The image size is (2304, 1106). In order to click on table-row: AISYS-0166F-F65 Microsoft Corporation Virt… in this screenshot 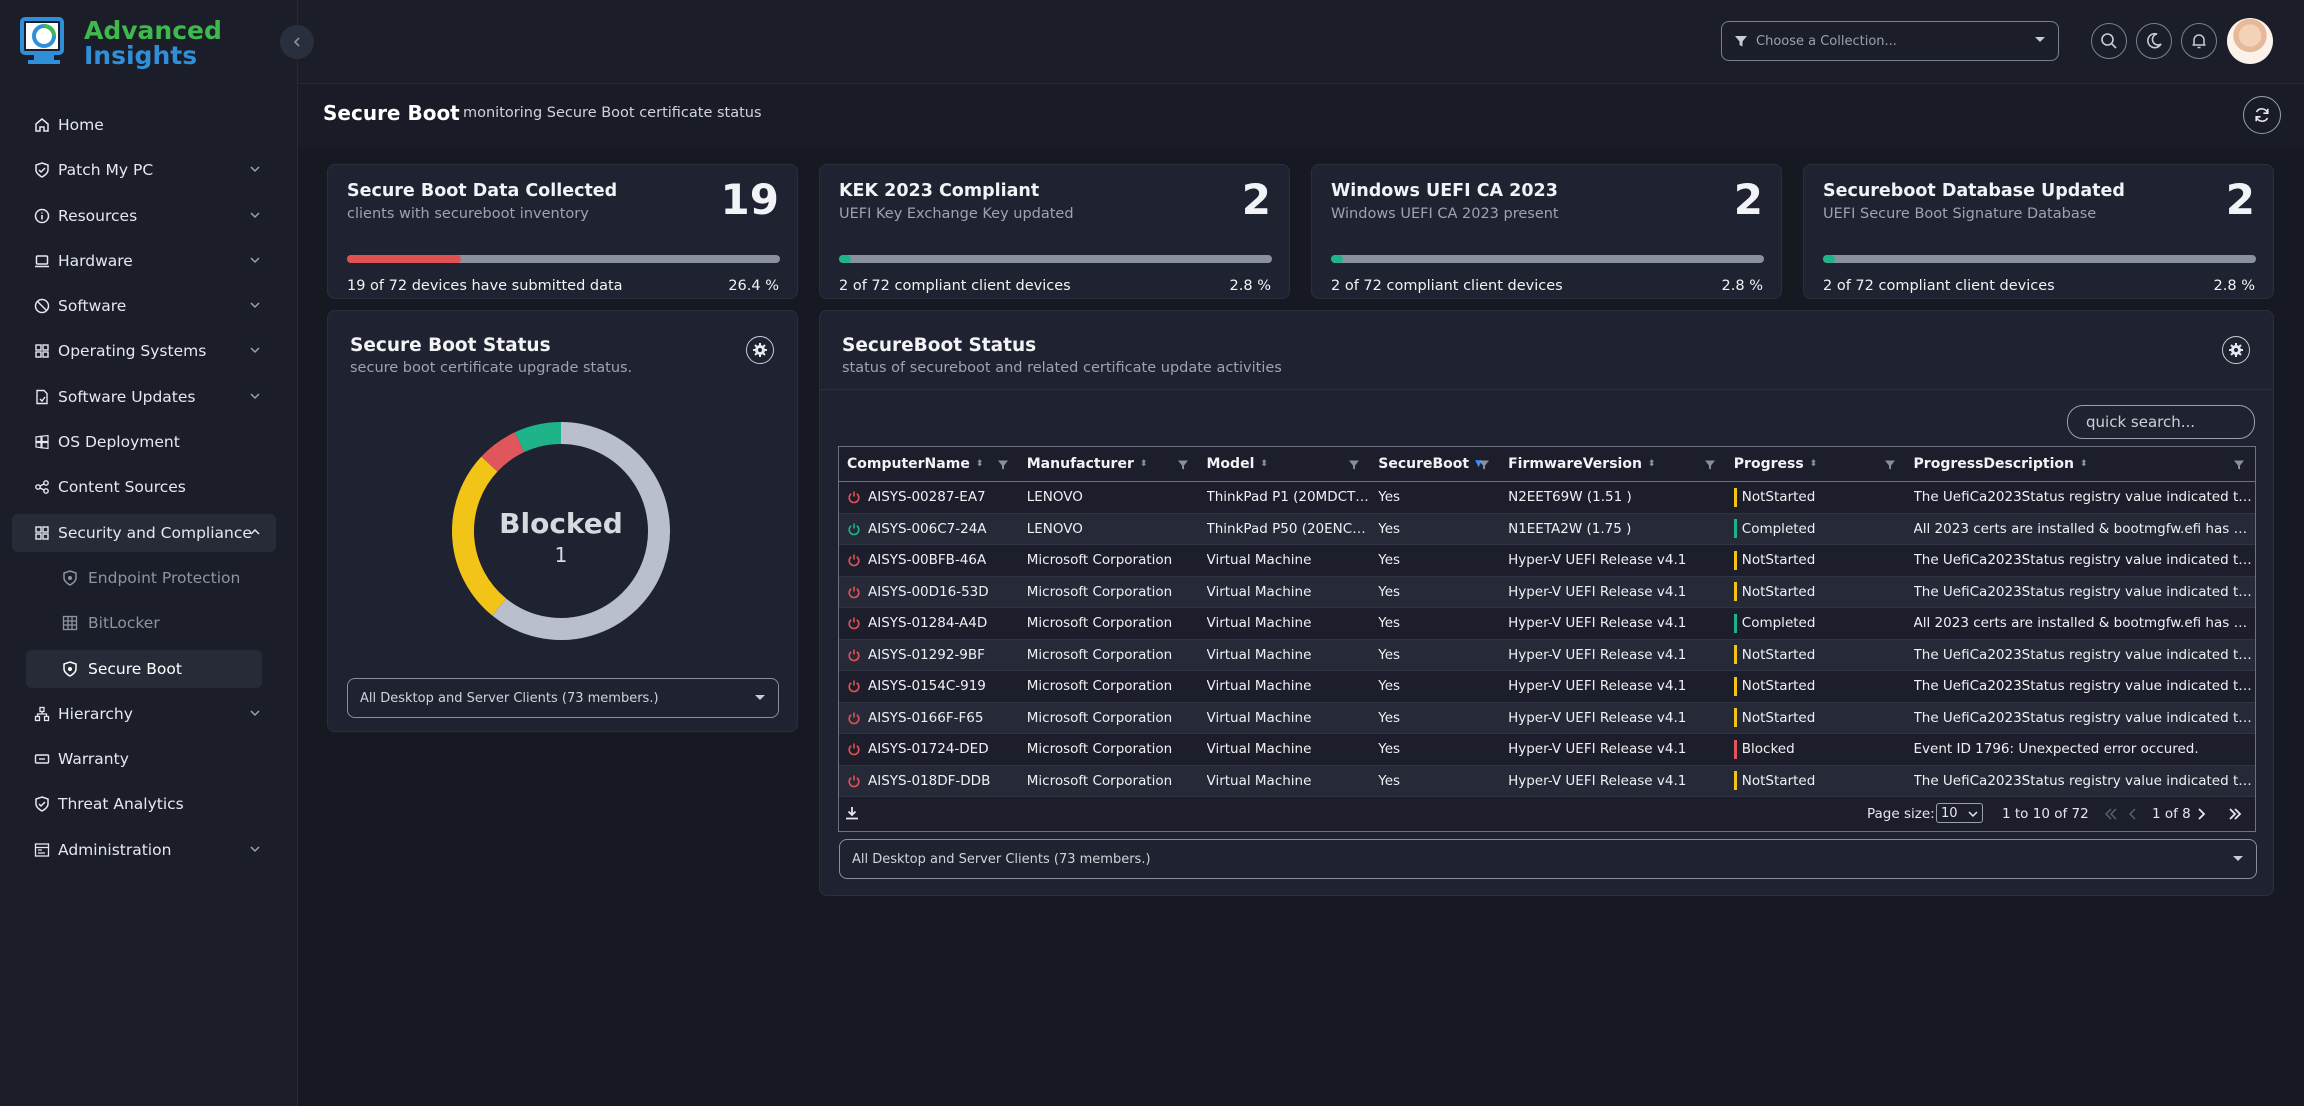, I will do `click(1547, 719)`.